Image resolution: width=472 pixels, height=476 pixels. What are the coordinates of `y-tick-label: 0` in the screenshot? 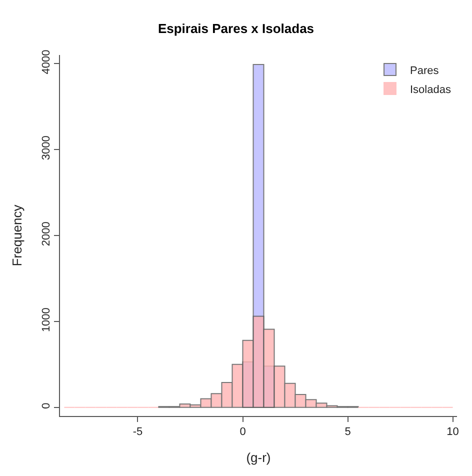 It's located at (46, 405).